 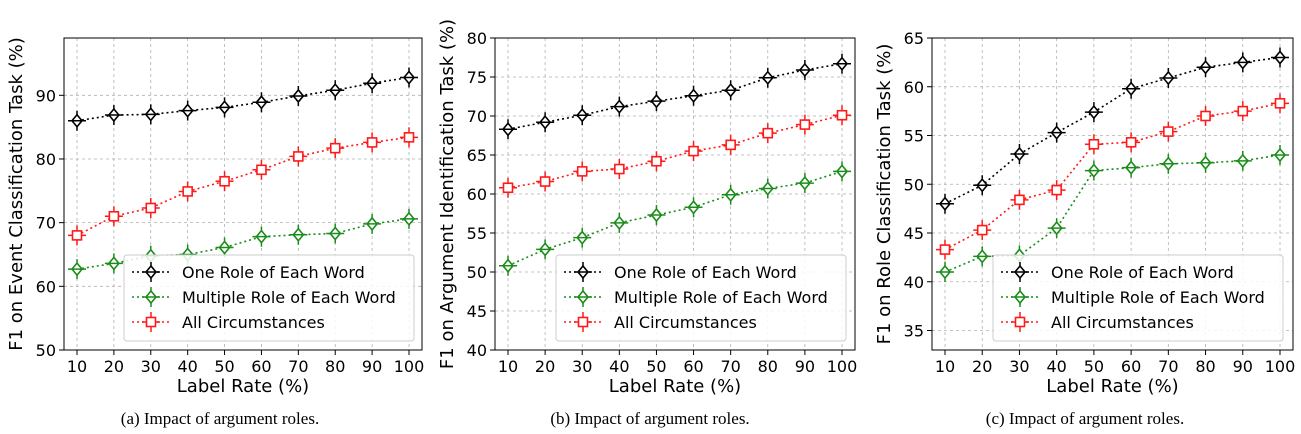 What do you see at coordinates (477, 350) in the screenshot?
I see `y-tick-label: 40` at bounding box center [477, 350].